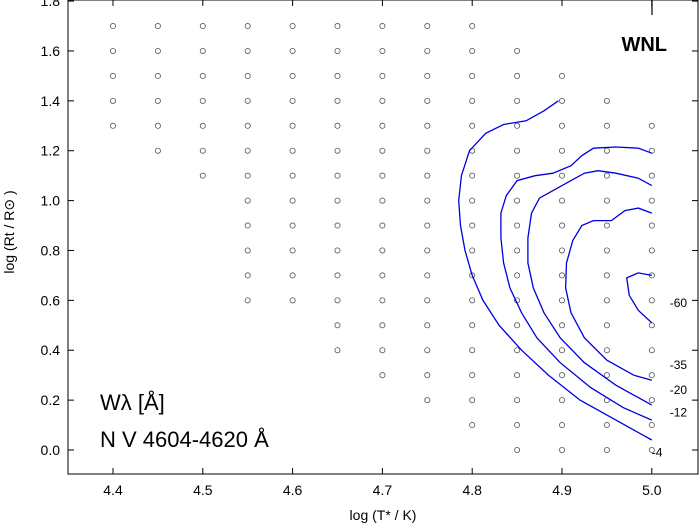  What do you see at coordinates (472, 490) in the screenshot?
I see `x-tick-label: 4.8` at bounding box center [472, 490].